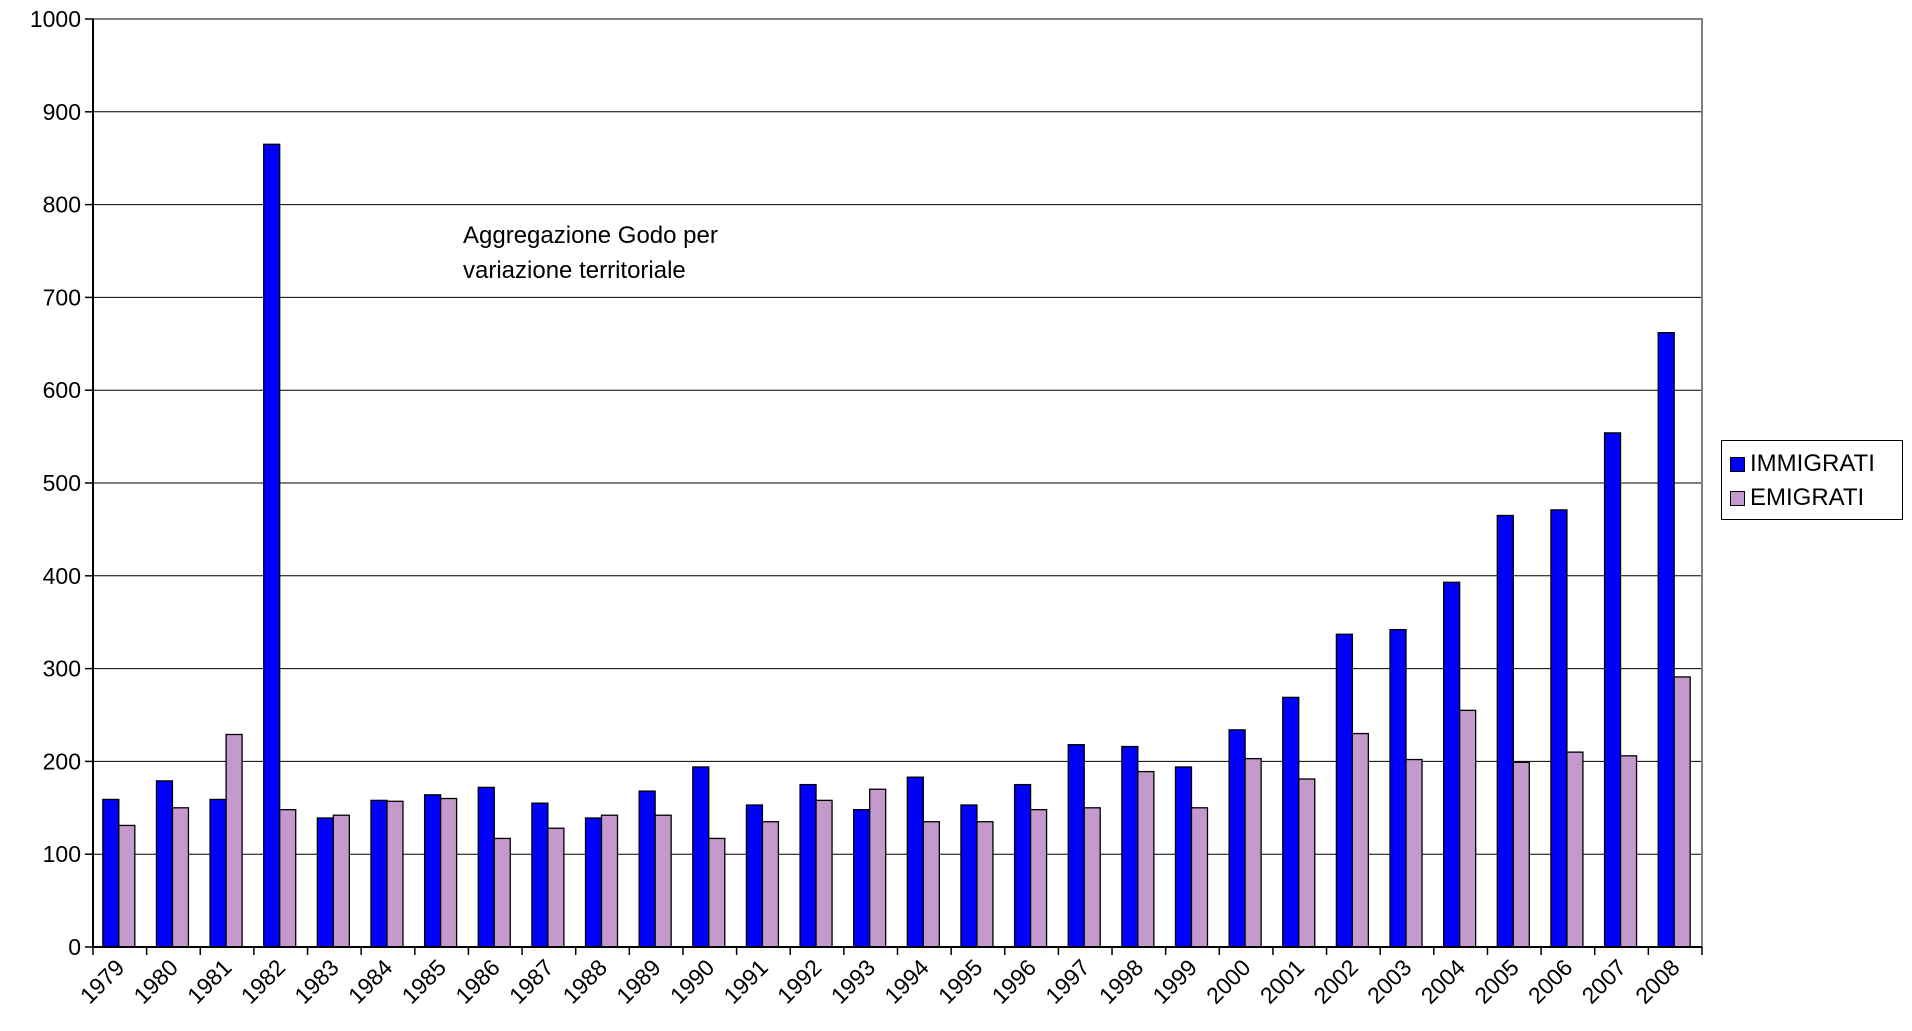 The width and height of the screenshot is (1912, 1031). What do you see at coordinates (1237, 838) in the screenshot?
I see `bar-immigrati-2000` at bounding box center [1237, 838].